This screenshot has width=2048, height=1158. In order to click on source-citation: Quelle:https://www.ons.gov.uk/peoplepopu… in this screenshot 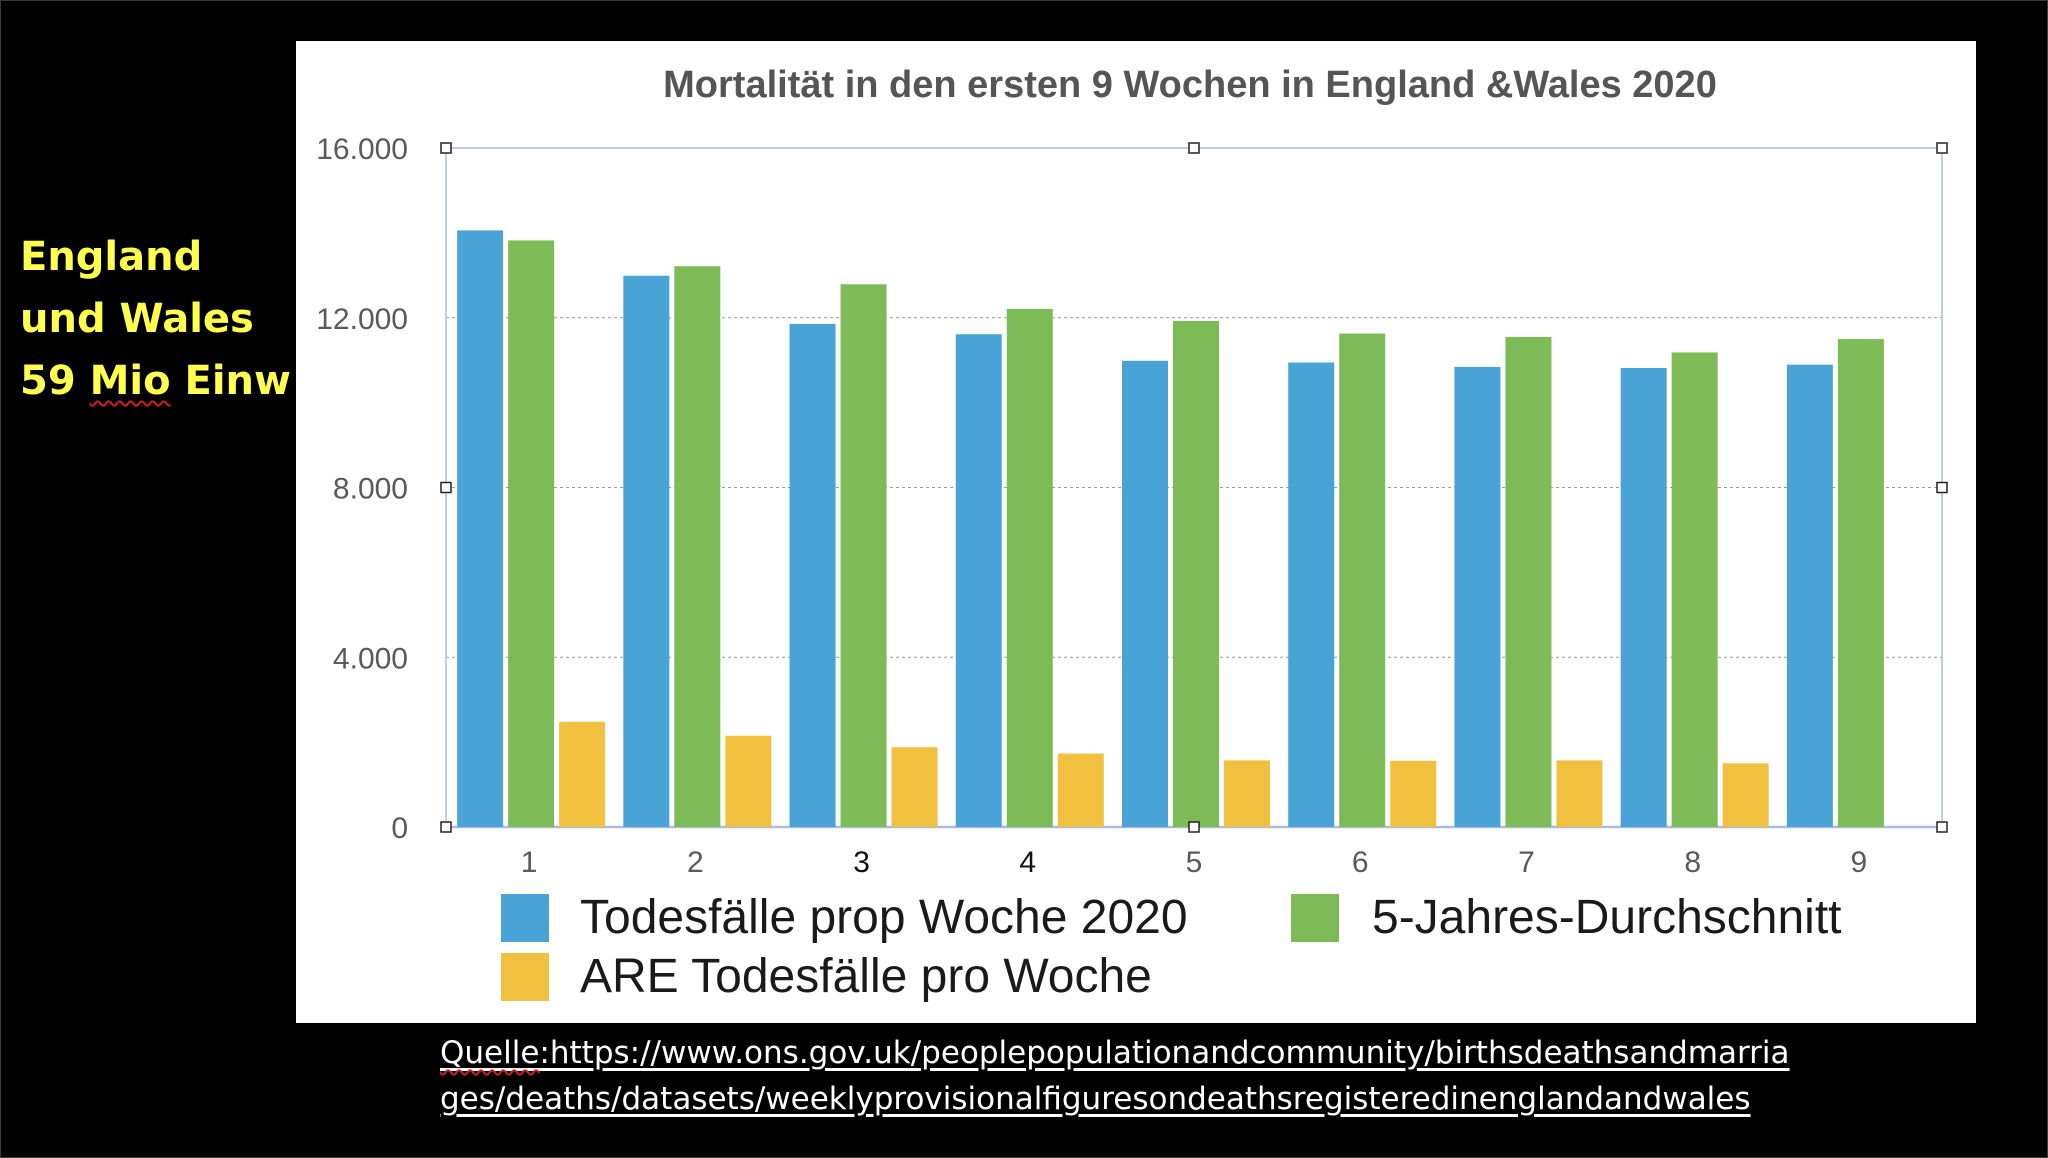, I will do `click(1140, 1076)`.